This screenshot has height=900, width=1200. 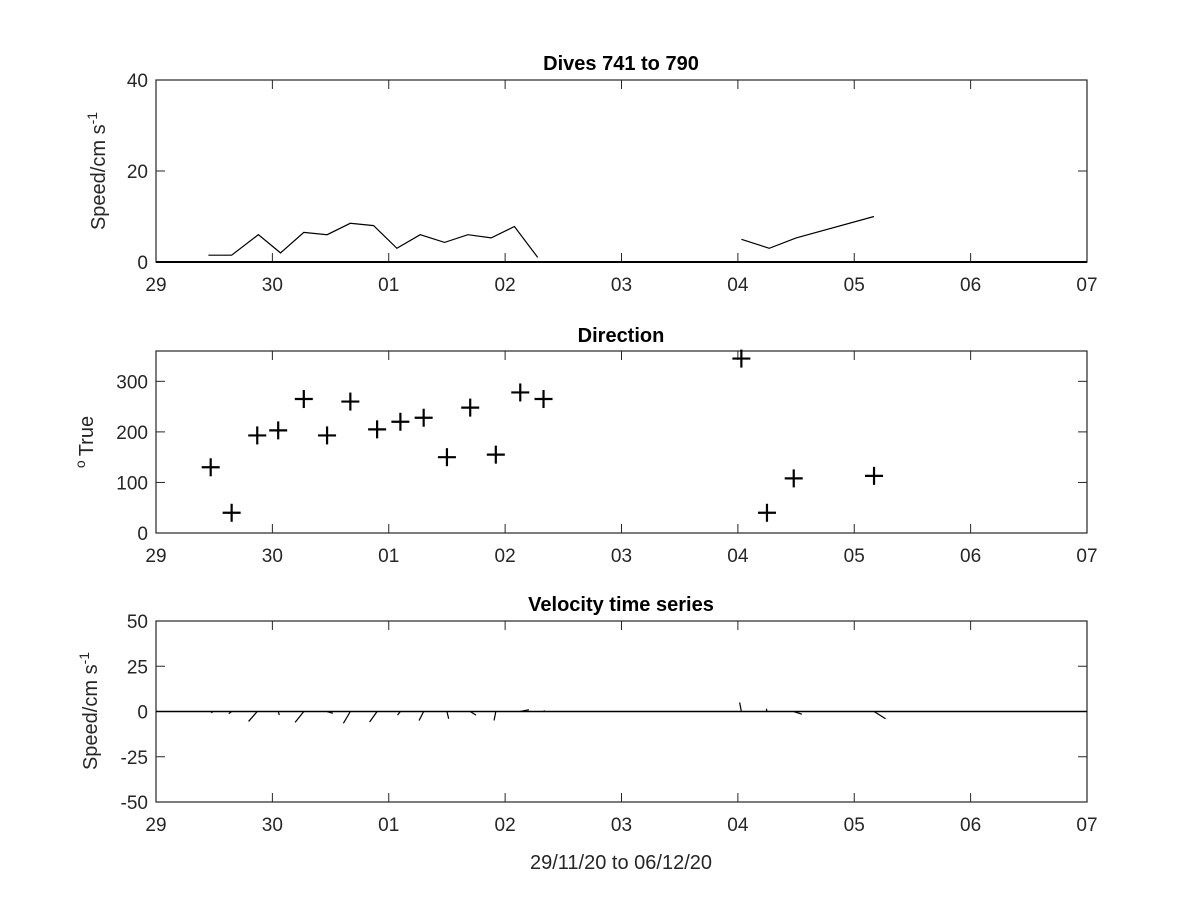 I want to click on direction-panel-title: Direction, so click(x=621, y=336).